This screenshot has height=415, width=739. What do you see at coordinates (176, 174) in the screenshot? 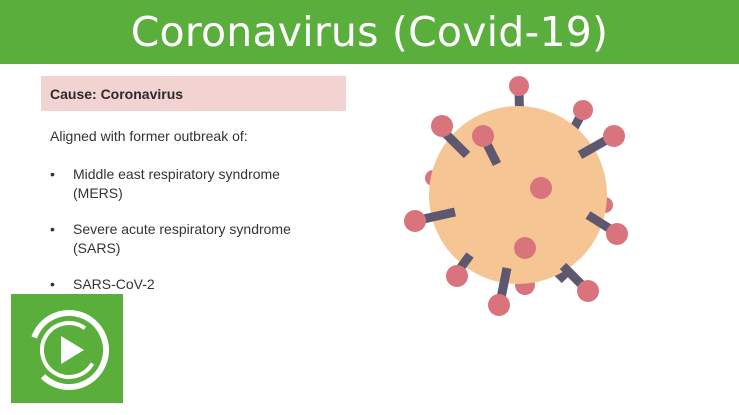
I see `list-item-line: Middle east respiratory syndrome` at bounding box center [176, 174].